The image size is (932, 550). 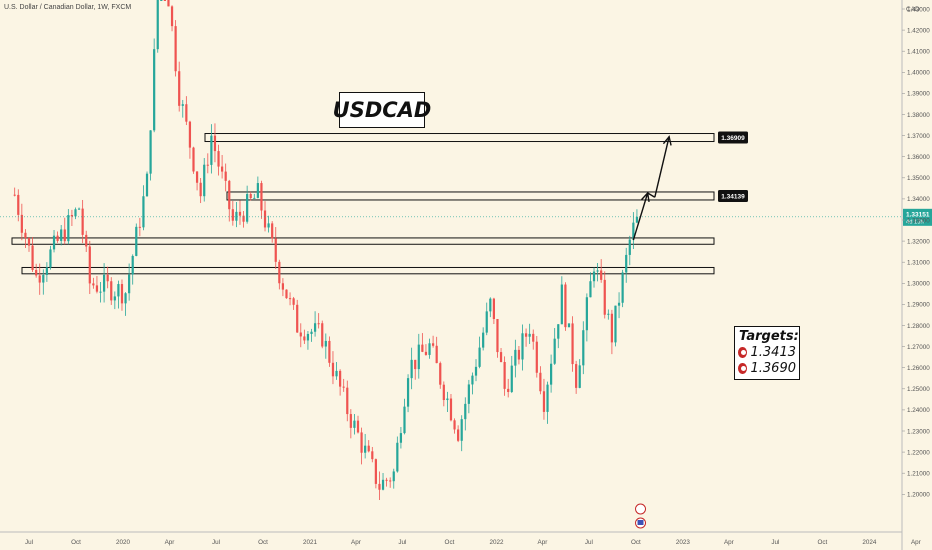 What do you see at coordinates (170, 542) in the screenshot?
I see `x-tick-label: Apr` at bounding box center [170, 542].